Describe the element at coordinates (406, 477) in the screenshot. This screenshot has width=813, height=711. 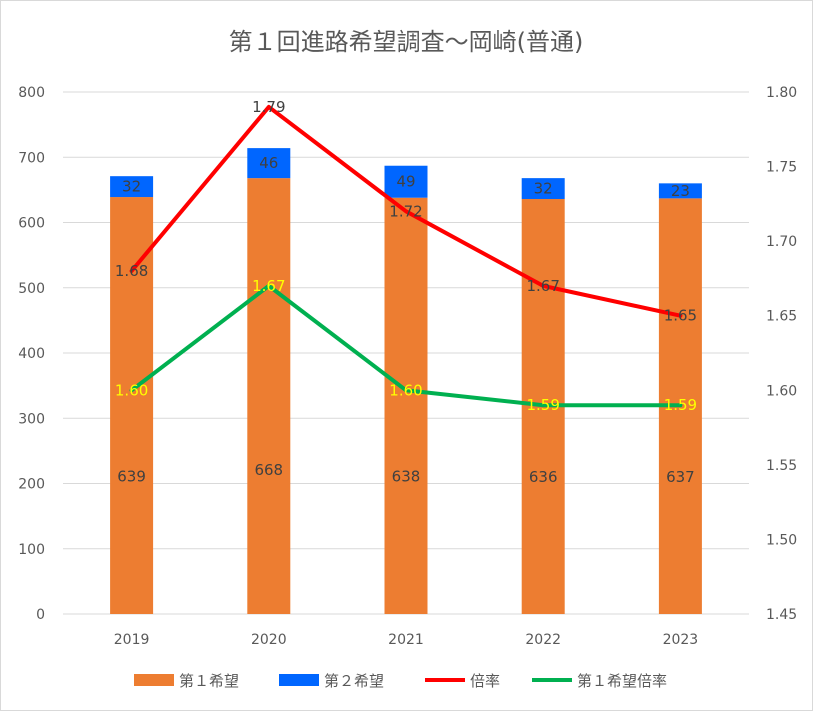
I see `bar-data-label: 638` at that location.